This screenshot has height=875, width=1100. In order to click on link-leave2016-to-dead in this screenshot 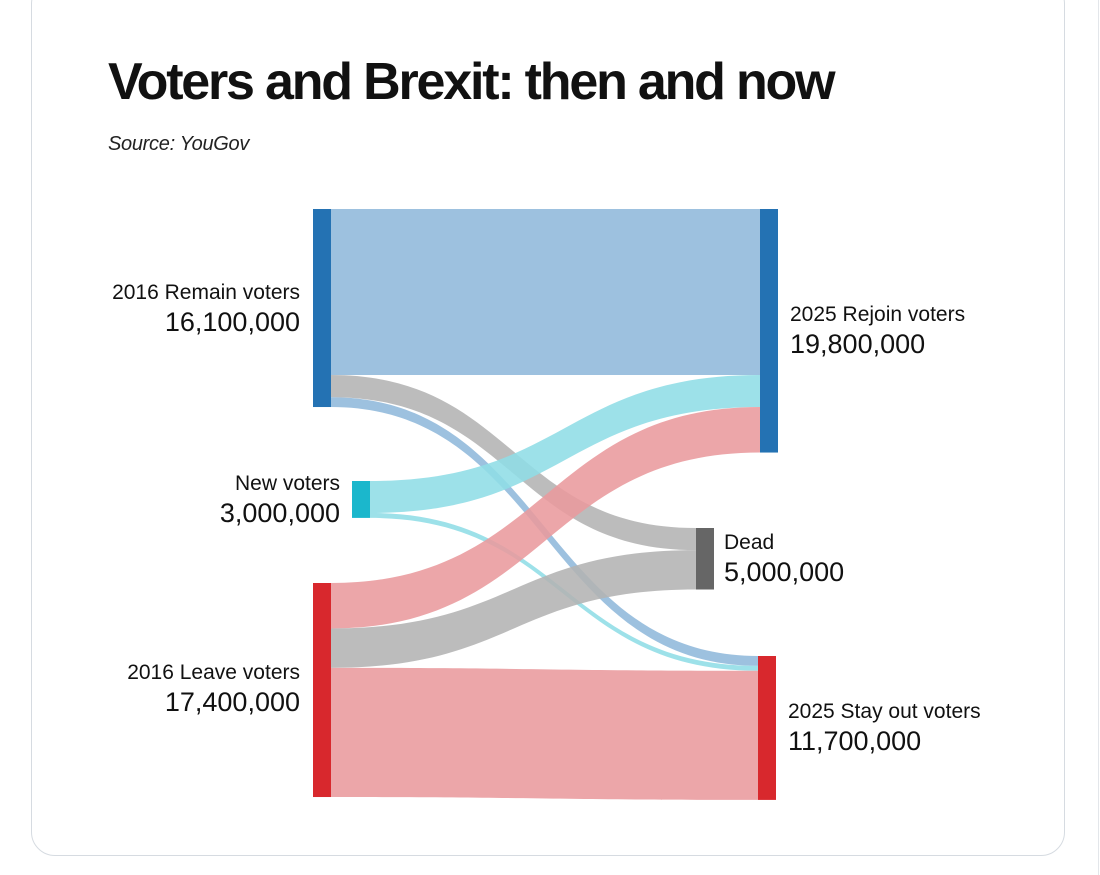, I will do `click(513, 609)`.